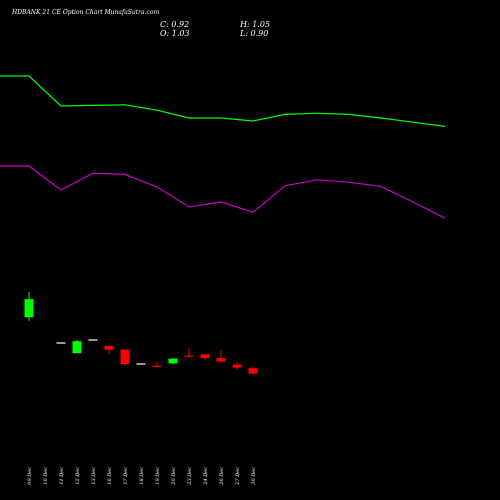  What do you see at coordinates (190, 476) in the screenshot?
I see `x-tick-label: 23 Dec` at bounding box center [190, 476].